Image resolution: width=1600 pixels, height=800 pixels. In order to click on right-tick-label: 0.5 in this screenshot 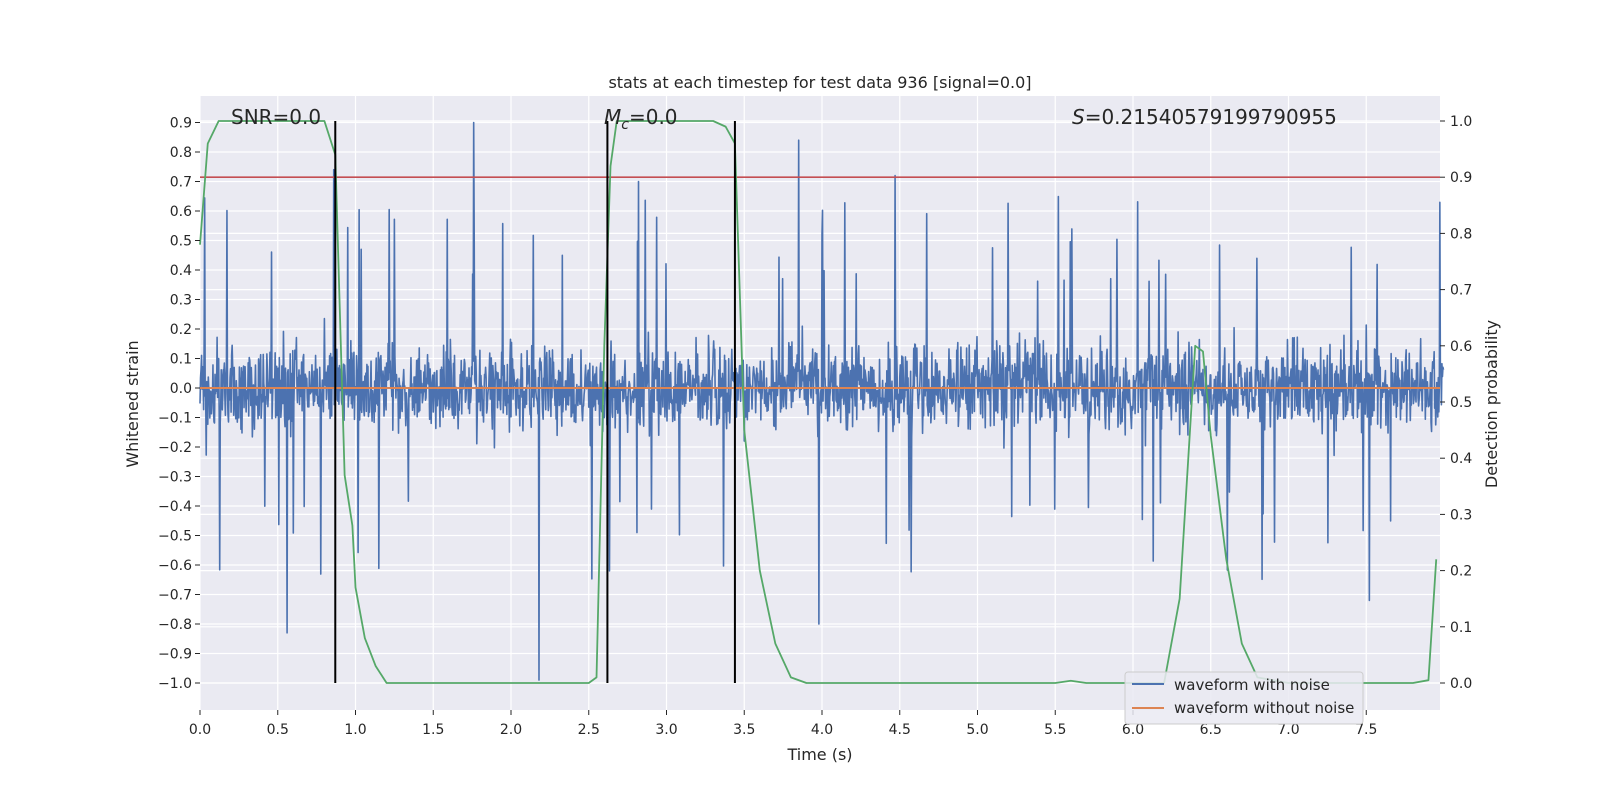, I will do `click(1461, 403)`.